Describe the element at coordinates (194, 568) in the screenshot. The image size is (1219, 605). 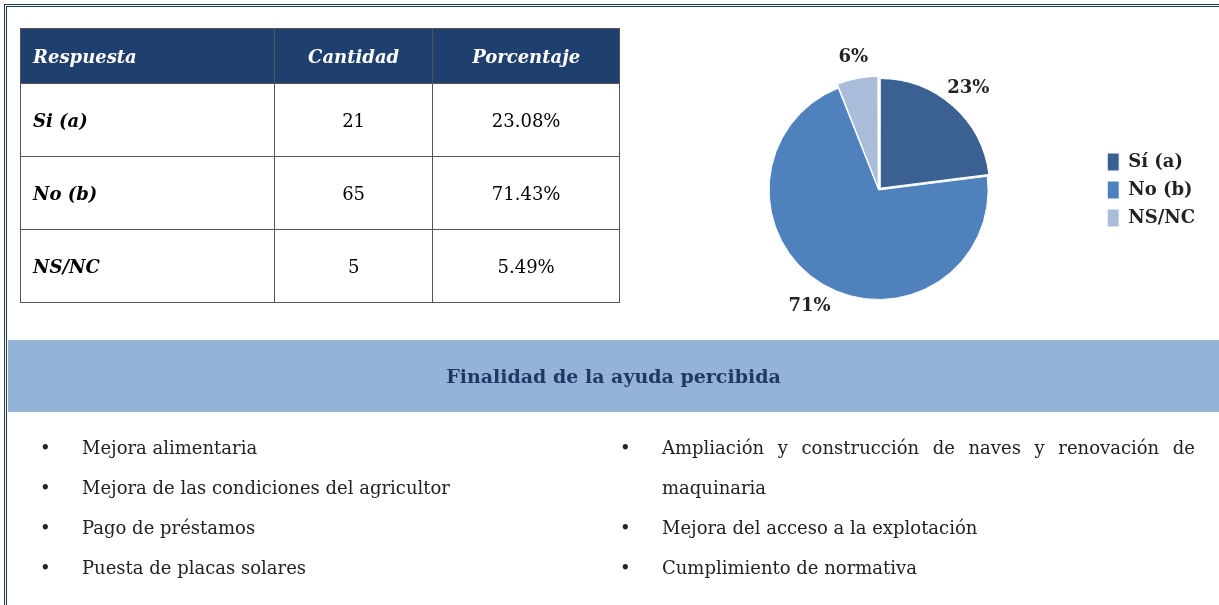
I see `text: Puesta de placas solares` at that location.